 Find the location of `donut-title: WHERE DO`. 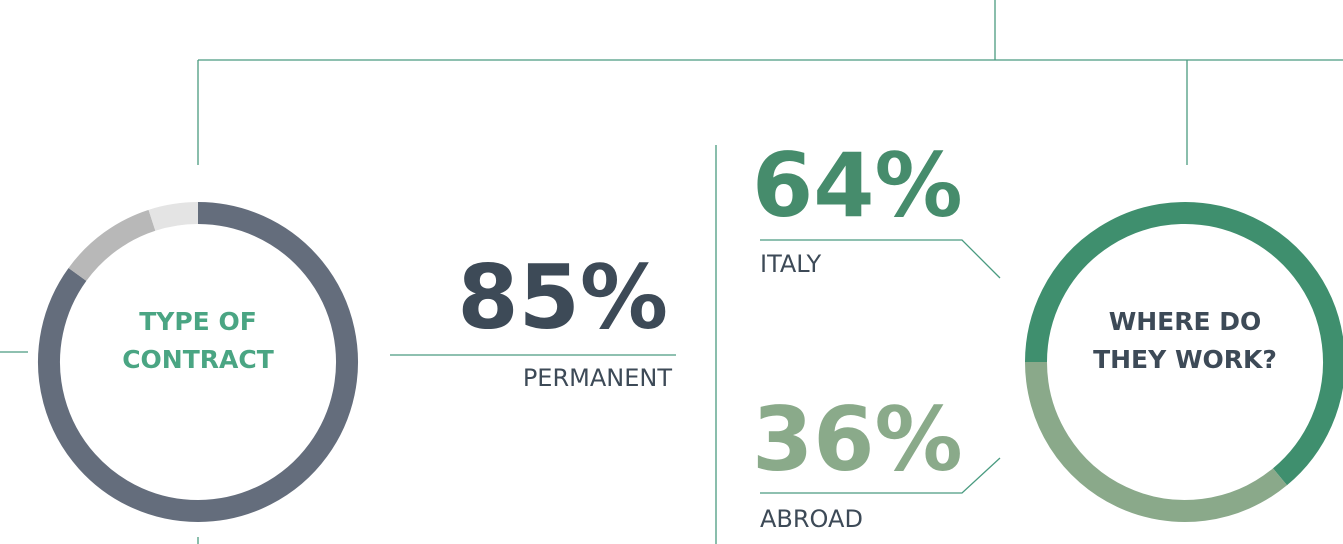

donut-title: WHERE DO is located at coordinates (1185, 321).